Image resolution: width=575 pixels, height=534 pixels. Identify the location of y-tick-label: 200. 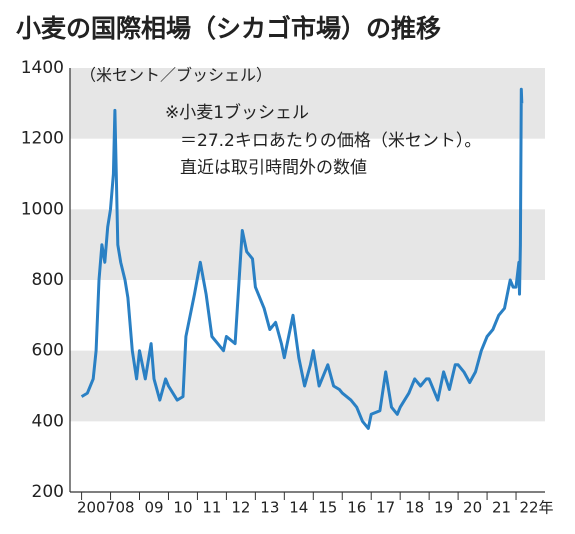
(48, 492).